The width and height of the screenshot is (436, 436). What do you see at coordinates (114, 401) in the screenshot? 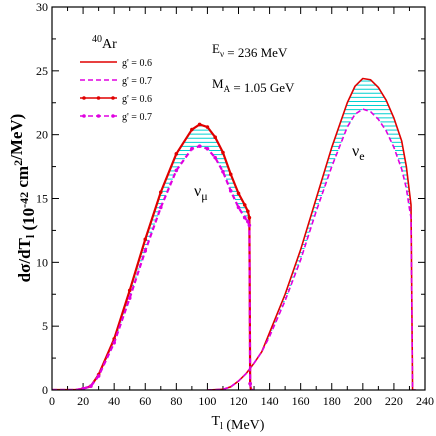
I see `x-tick-label: 40` at bounding box center [114, 401].